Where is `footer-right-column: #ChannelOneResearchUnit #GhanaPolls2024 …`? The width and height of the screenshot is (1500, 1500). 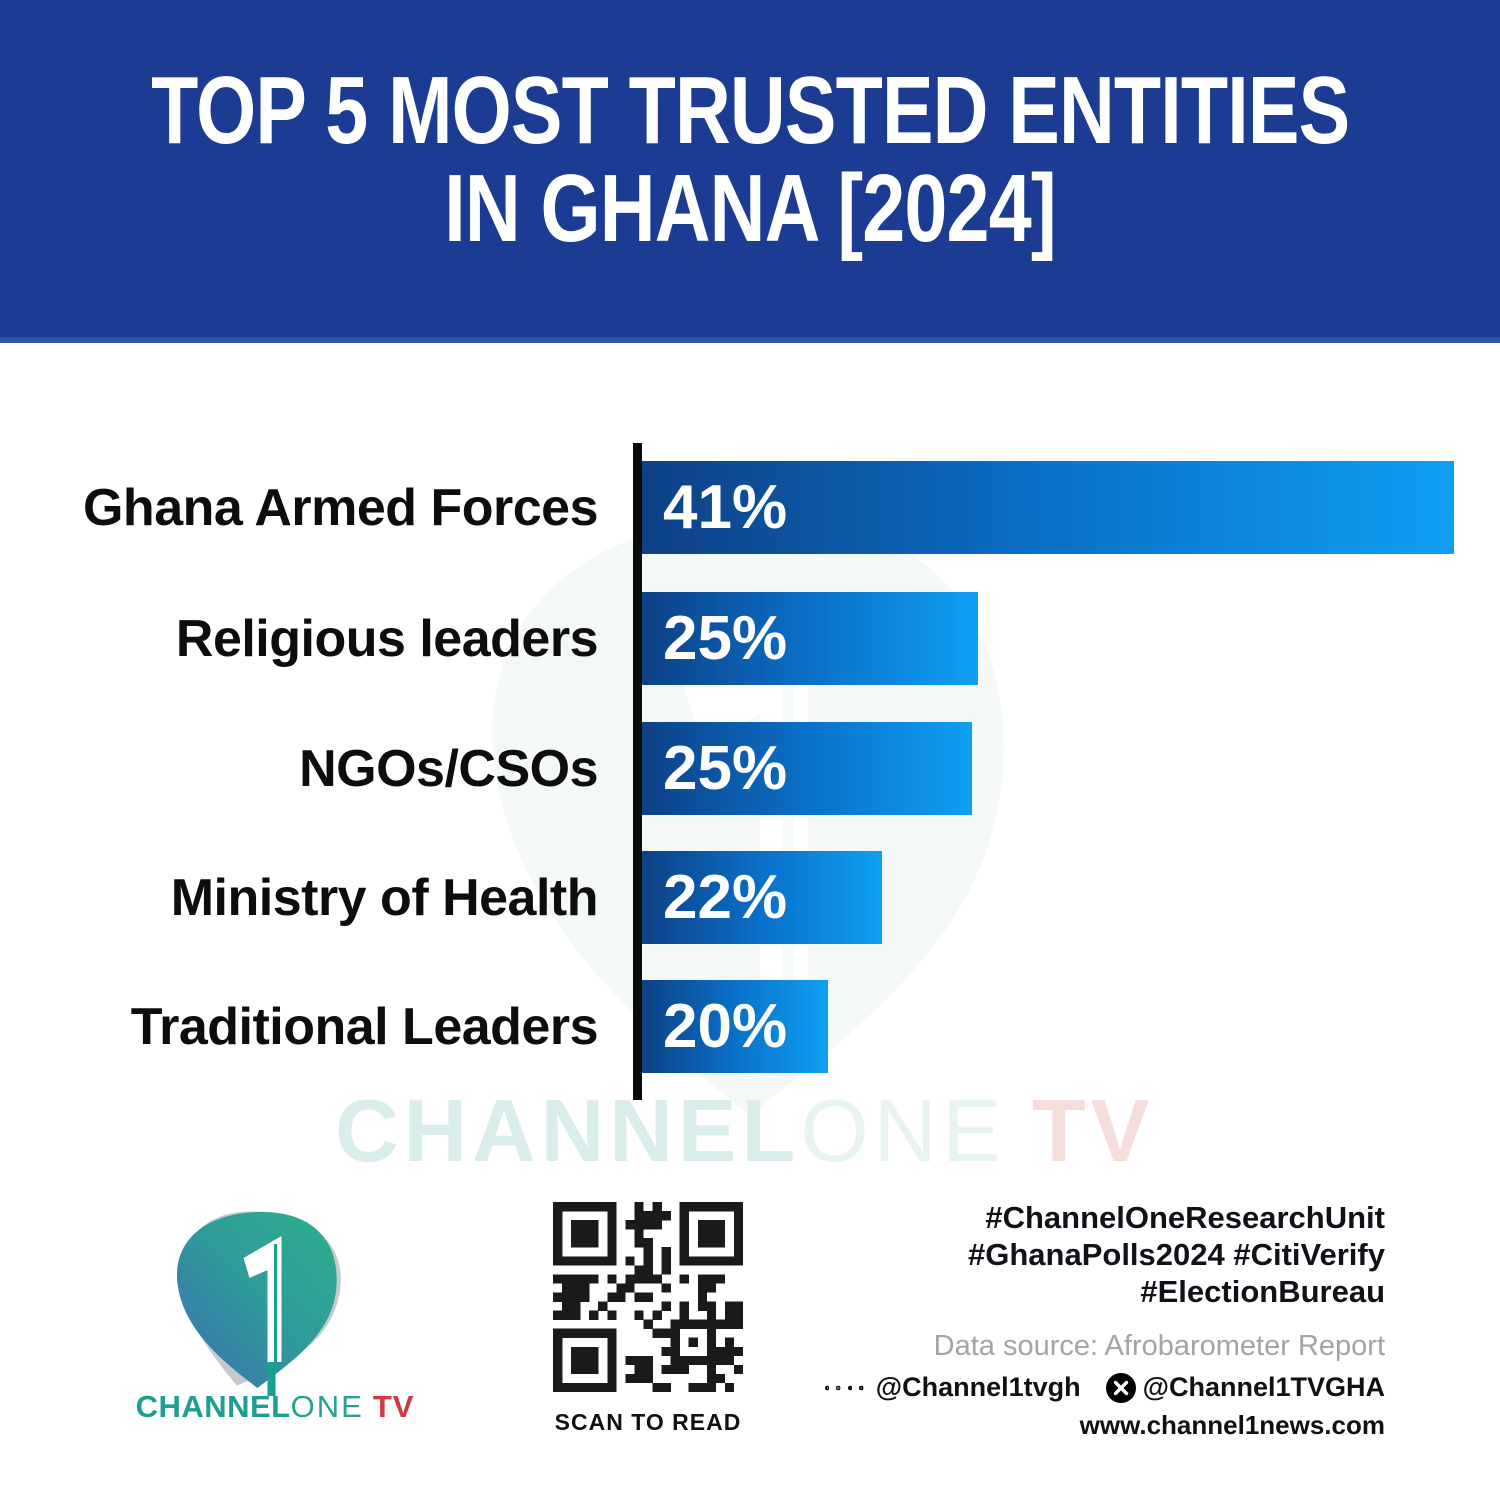 footer-right-column: #ChannelOneResearchUnit #GhanaPolls2024 … is located at coordinates (1105, 1320).